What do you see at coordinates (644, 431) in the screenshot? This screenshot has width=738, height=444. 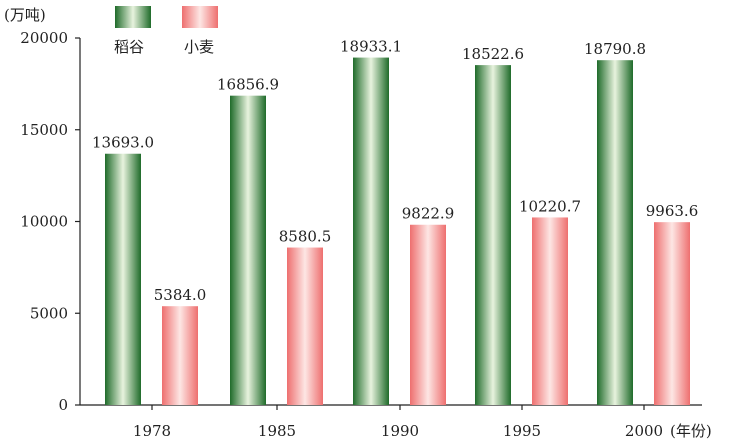 I see `x-tick-label: 2000` at bounding box center [644, 431].